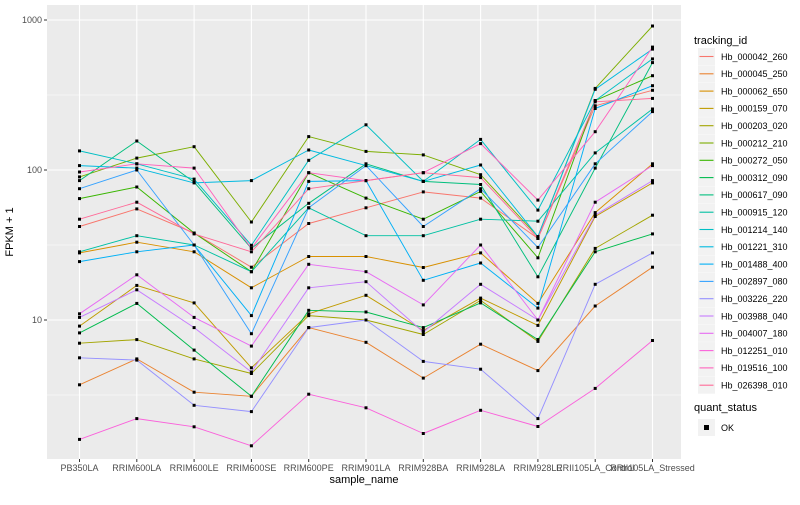  Describe the element at coordinates (720, 41) in the screenshot. I see `legend-title-tracking-id: tracking_id` at that location.